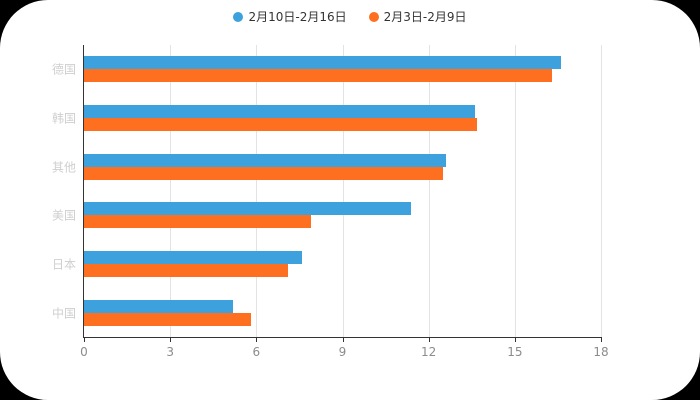 The image size is (700, 400). I want to click on x-tick-label: 3, so click(170, 352).